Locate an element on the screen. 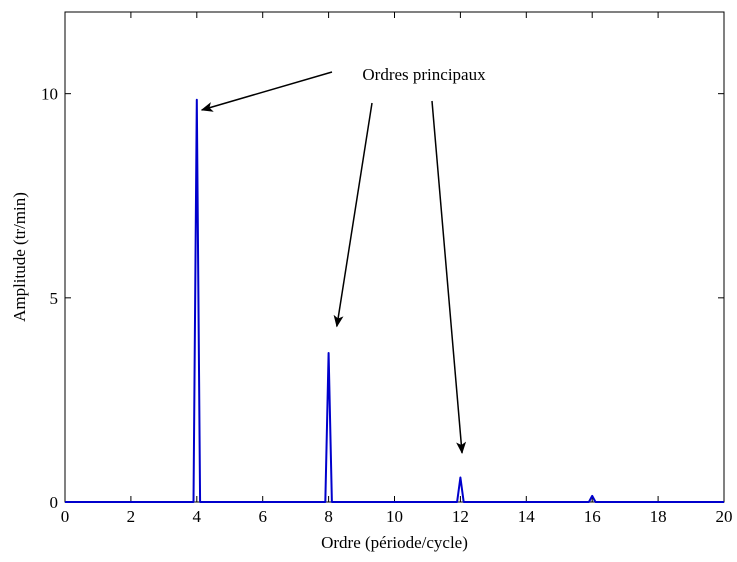  y-tick-label: 5 is located at coordinates (54, 298).